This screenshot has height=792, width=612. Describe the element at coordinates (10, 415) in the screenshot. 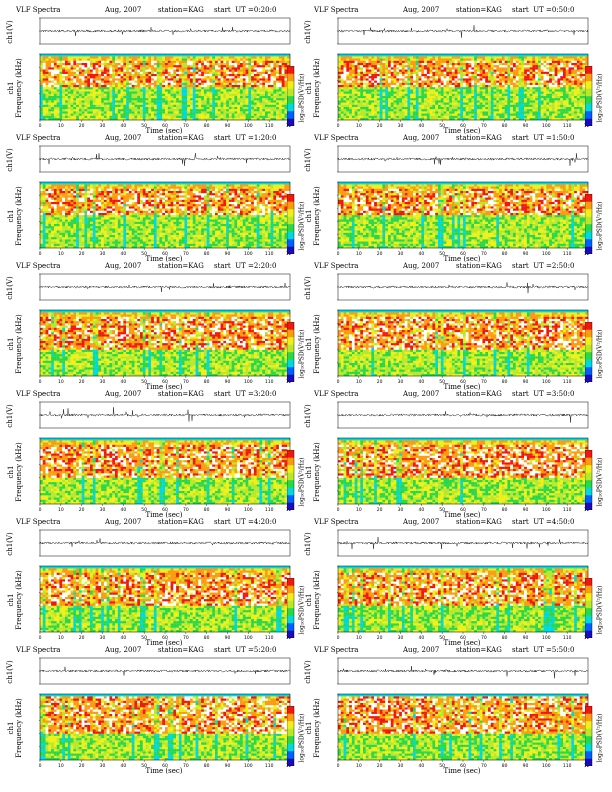

I see `waveform-ylabel-text: ch1(V)` at that location.